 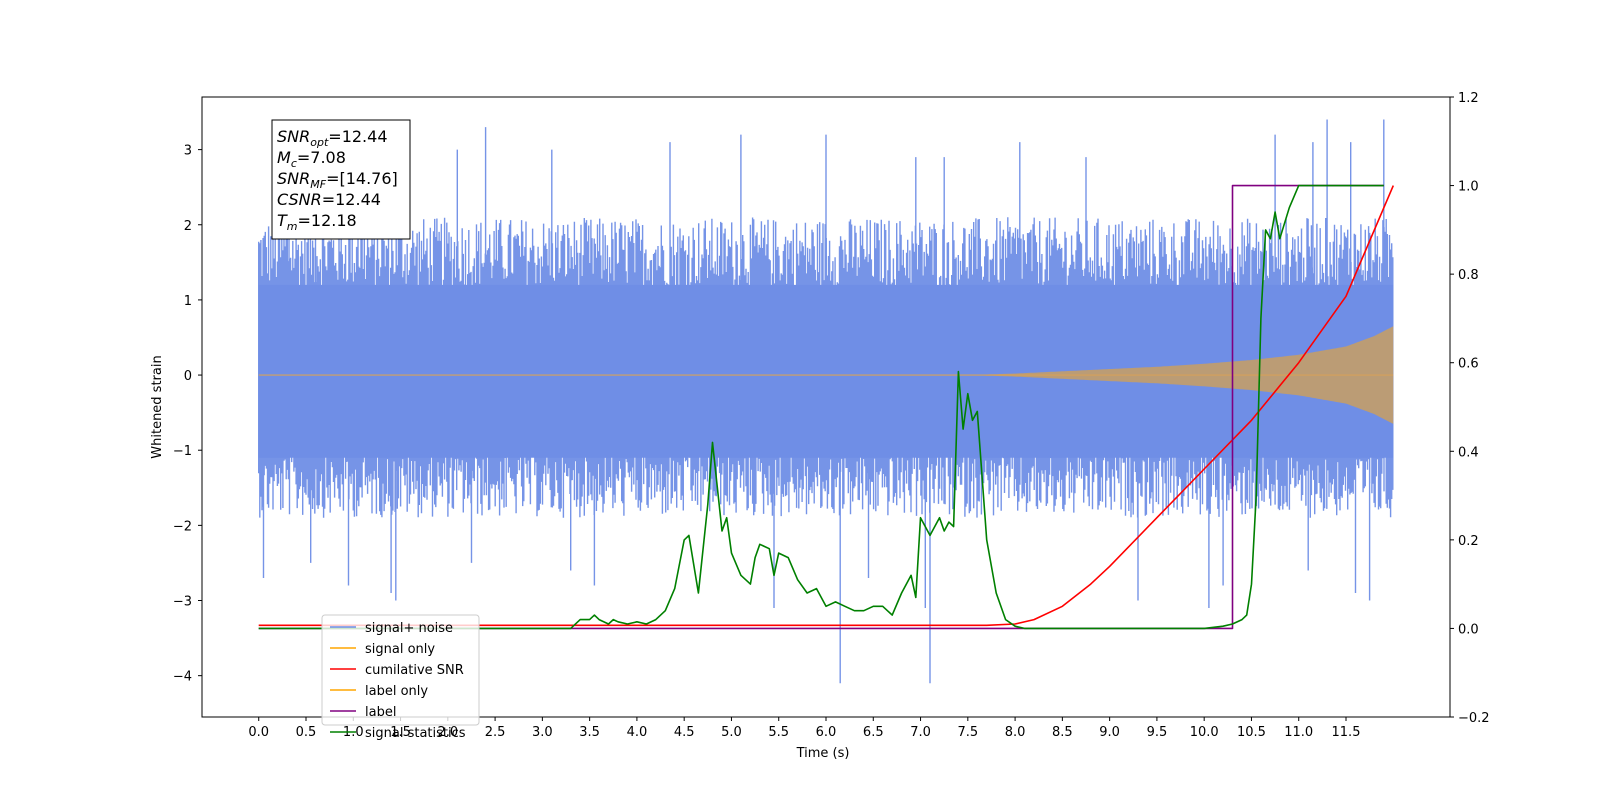 I want to click on stats-subscript: opt, so click(x=319, y=142).